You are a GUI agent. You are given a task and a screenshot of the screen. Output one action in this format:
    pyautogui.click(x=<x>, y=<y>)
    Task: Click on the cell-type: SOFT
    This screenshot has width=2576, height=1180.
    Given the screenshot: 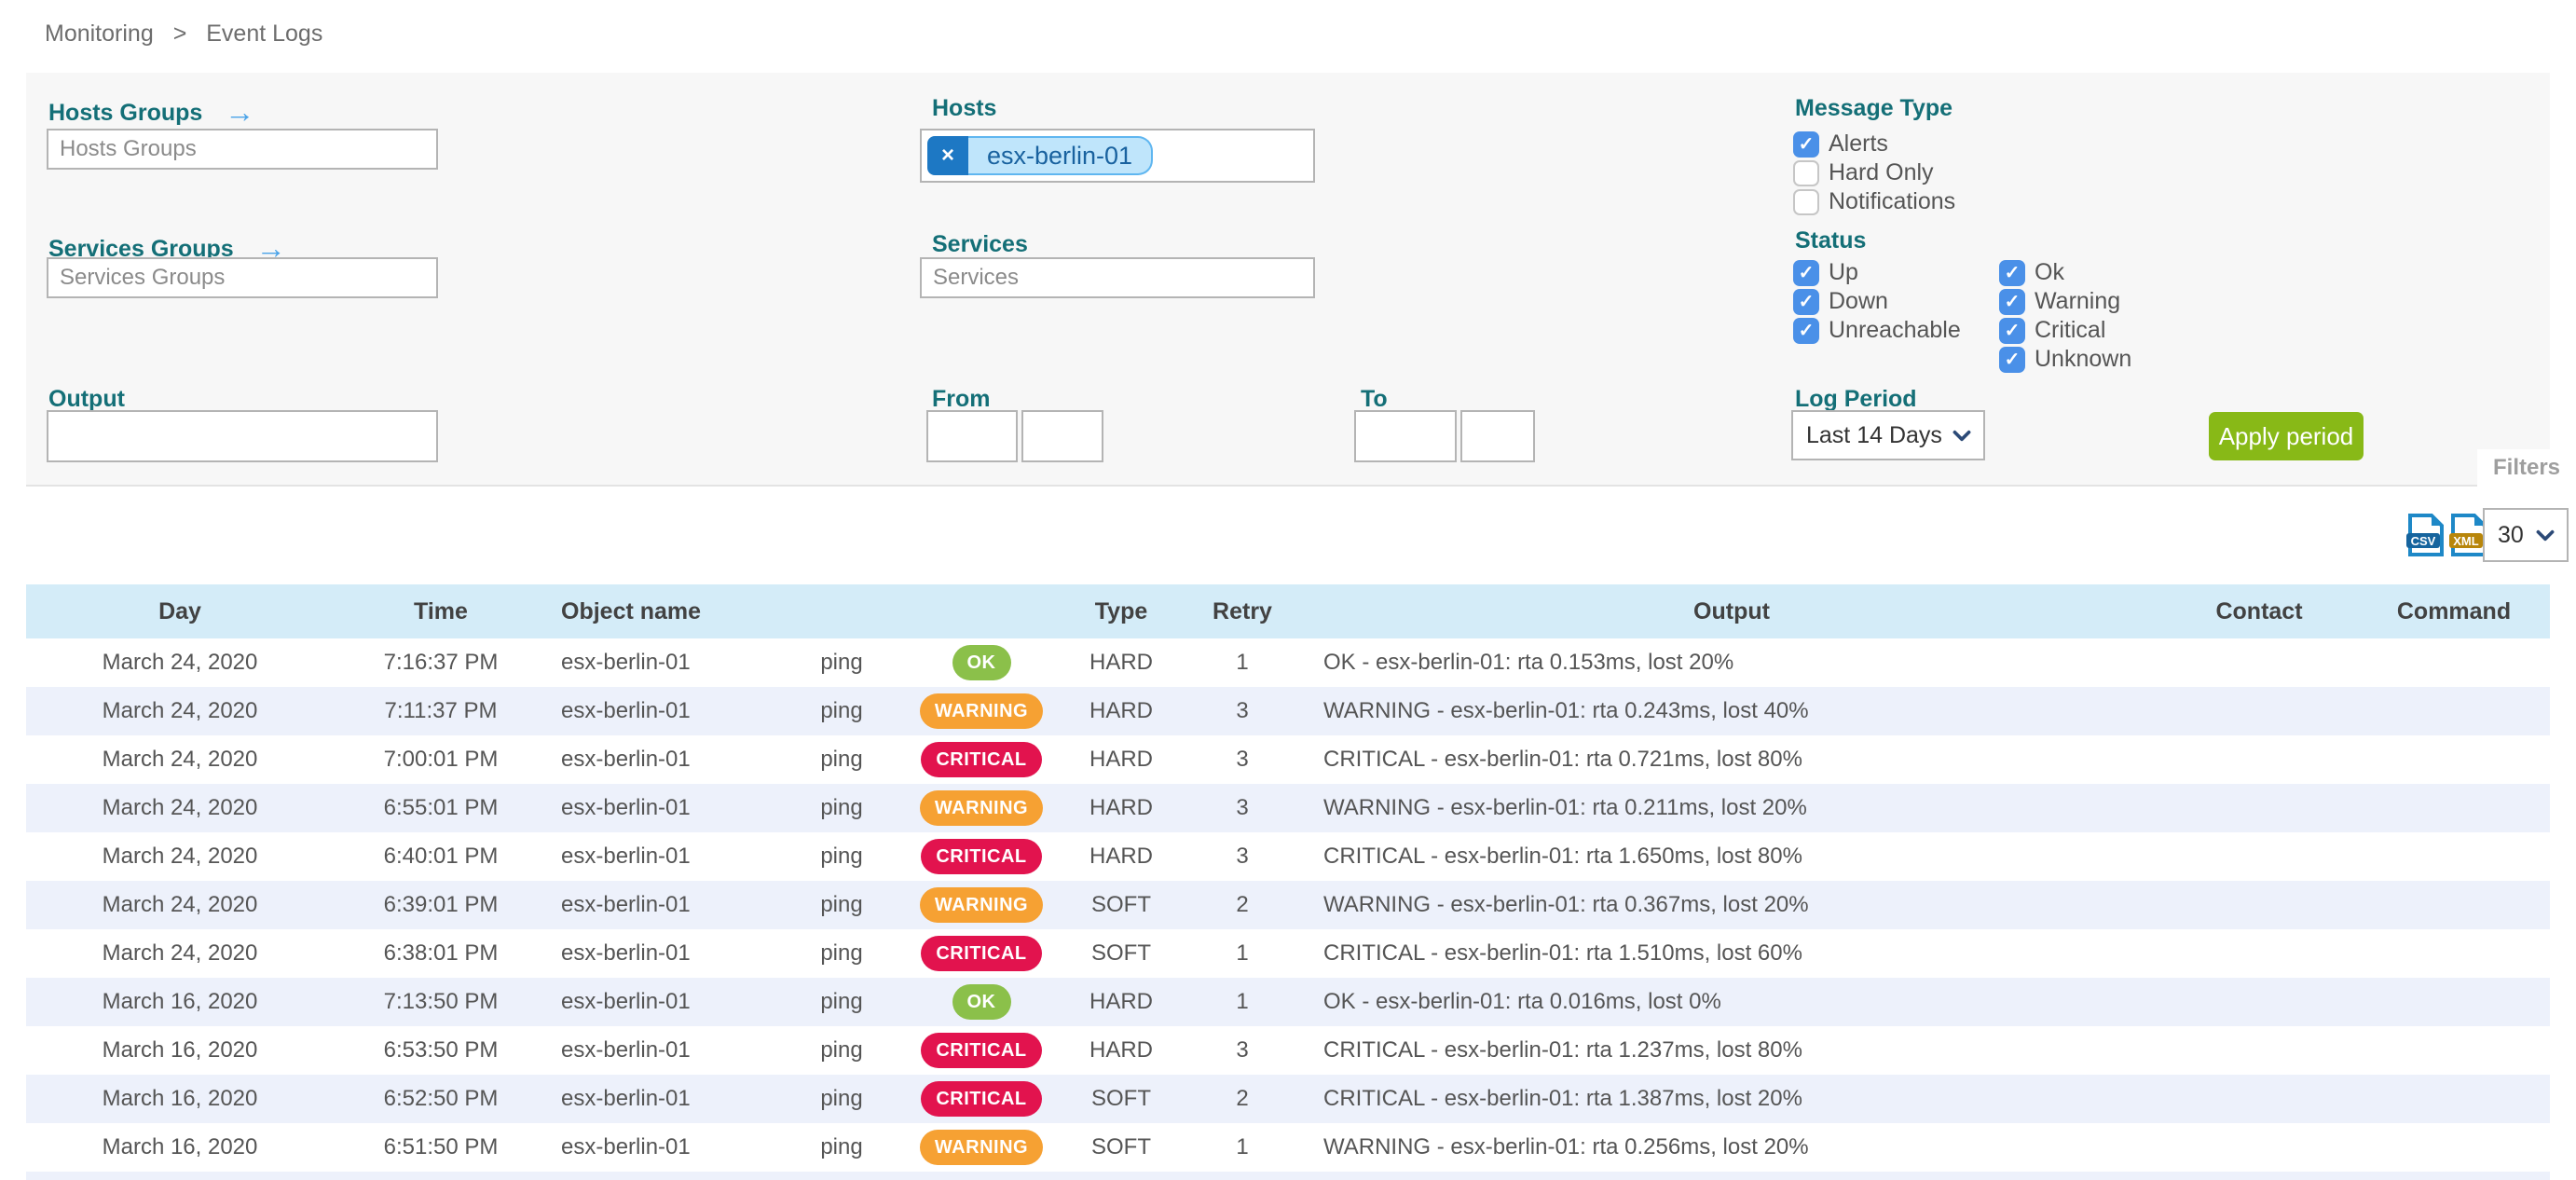 What is the action you would take?
    pyautogui.click(x=1121, y=905)
    